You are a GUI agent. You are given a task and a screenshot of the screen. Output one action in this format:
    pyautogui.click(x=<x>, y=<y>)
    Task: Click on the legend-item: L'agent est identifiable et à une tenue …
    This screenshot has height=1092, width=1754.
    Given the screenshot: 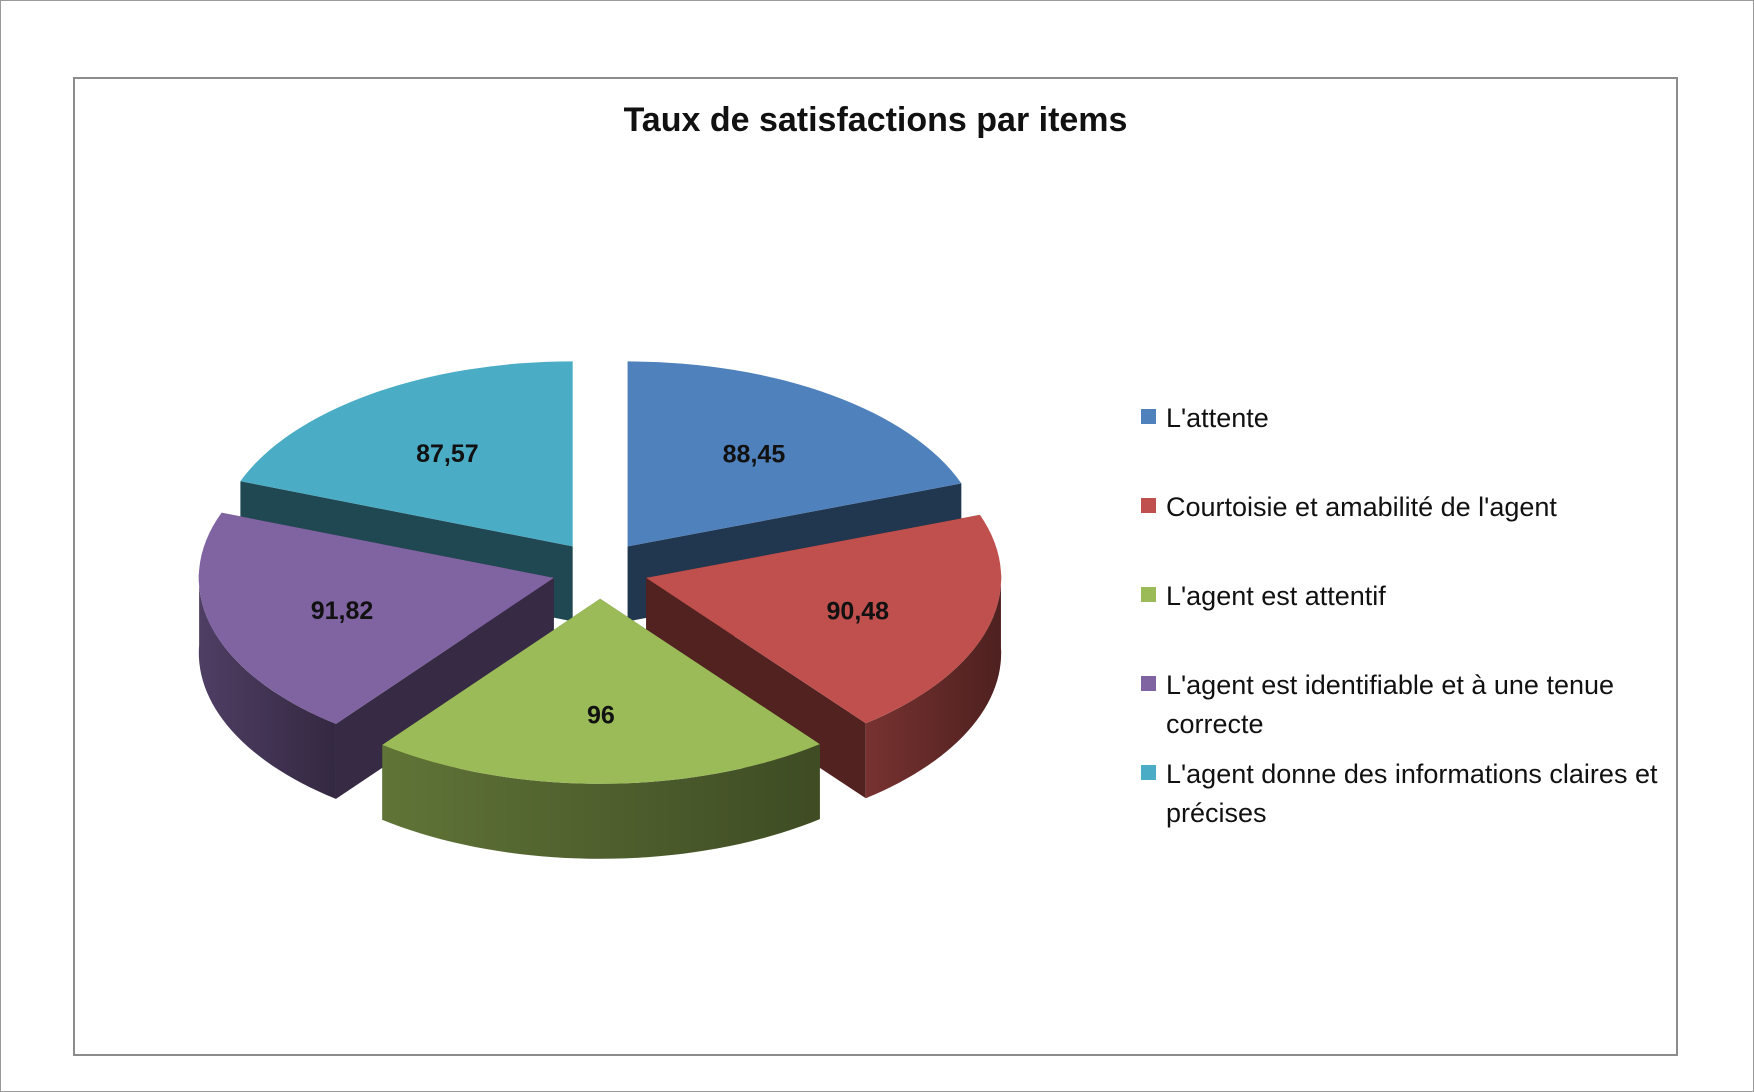 What is the action you would take?
    pyautogui.click(x=1401, y=705)
    